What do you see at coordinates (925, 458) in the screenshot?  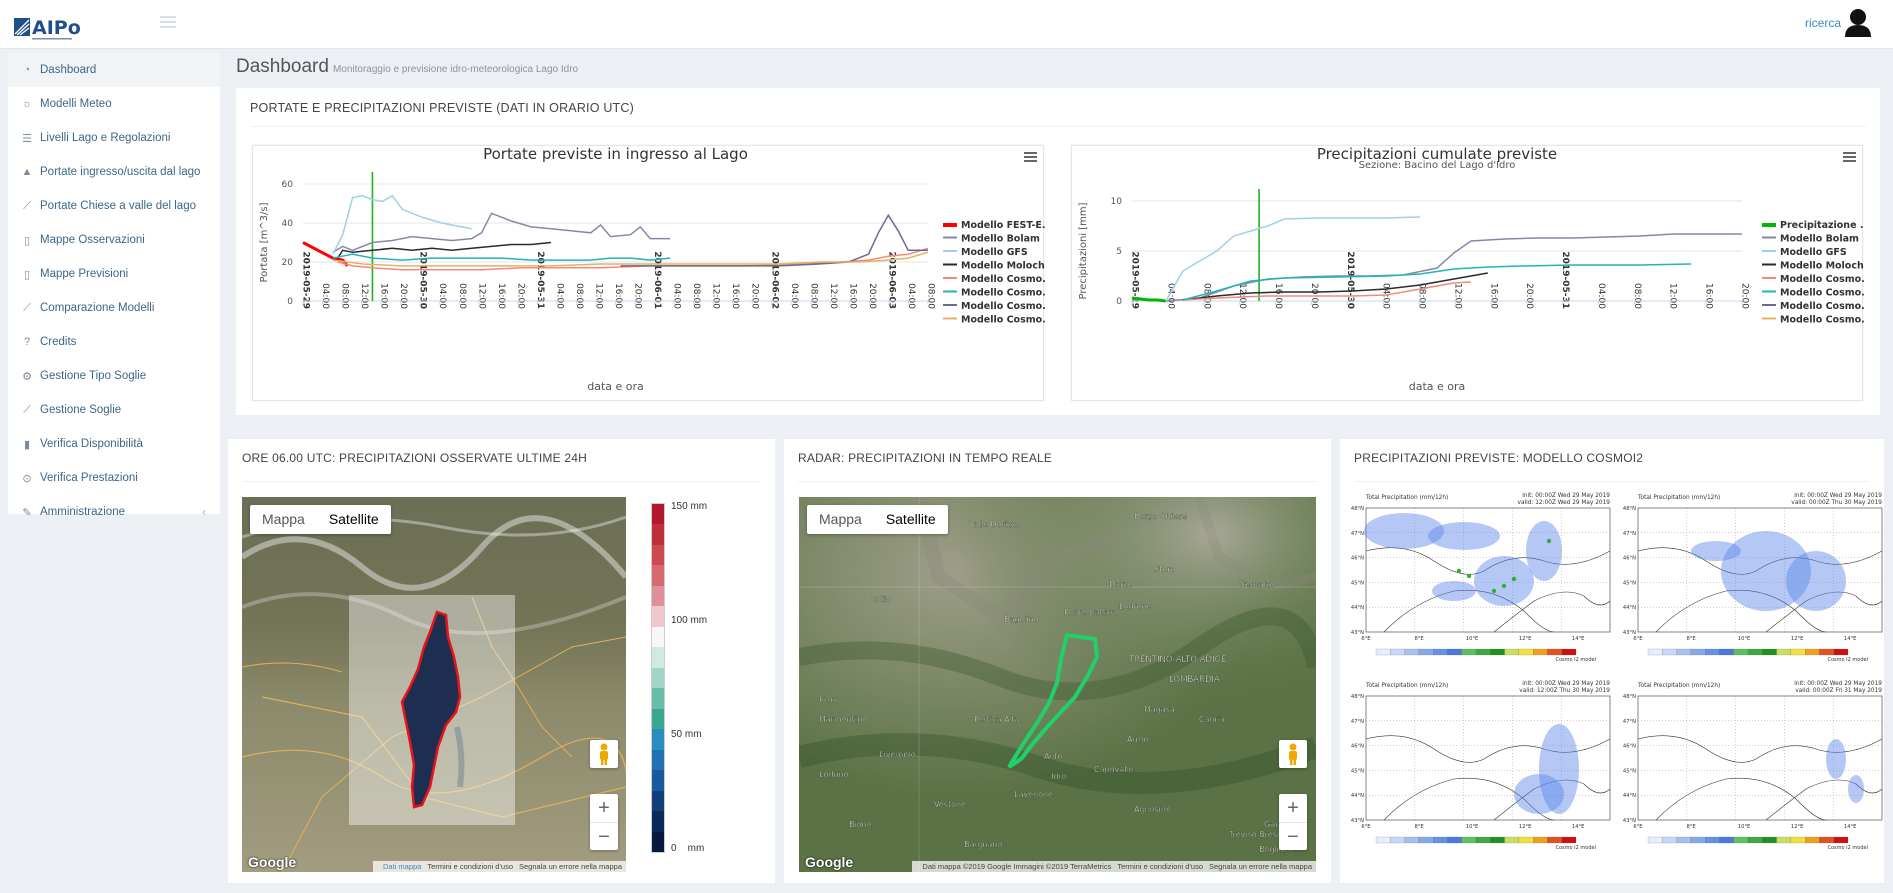 I see `panel-title: RADAR: PRECIPITAZIONI IN TEMPO REALE` at bounding box center [925, 458].